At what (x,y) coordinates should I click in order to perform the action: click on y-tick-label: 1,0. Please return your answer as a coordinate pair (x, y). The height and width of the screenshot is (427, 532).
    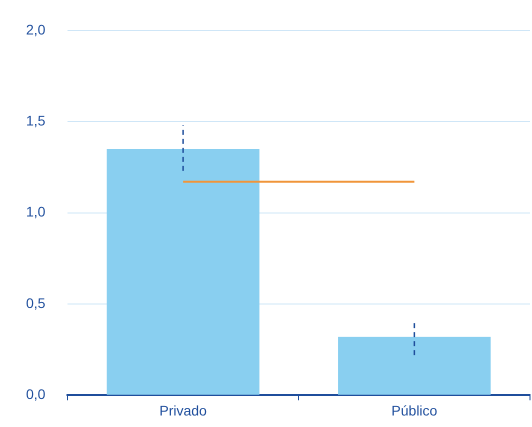
    Looking at the image, I should click on (36, 212).